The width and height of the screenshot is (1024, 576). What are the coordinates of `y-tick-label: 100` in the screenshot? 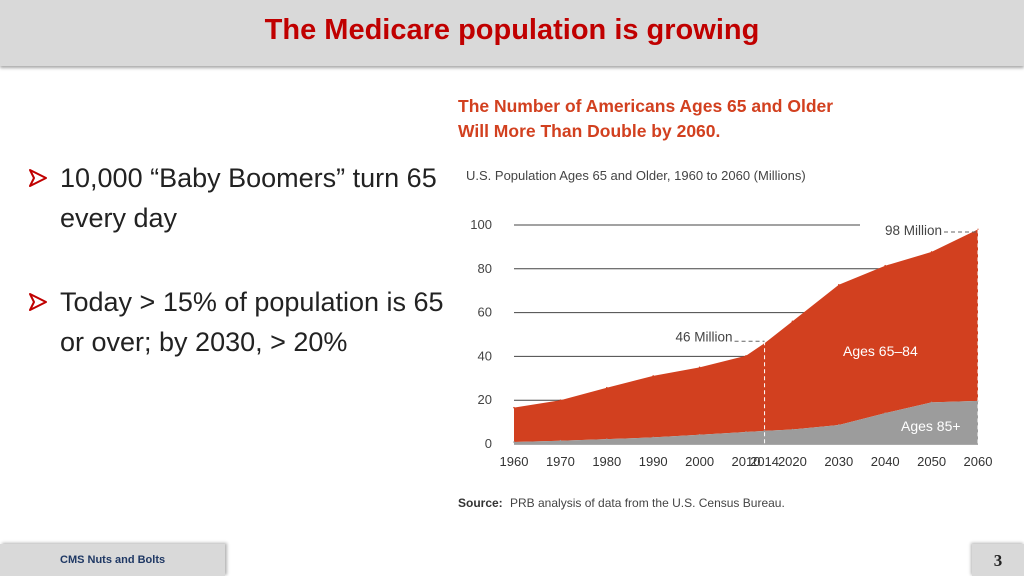 It's located at (481, 224).